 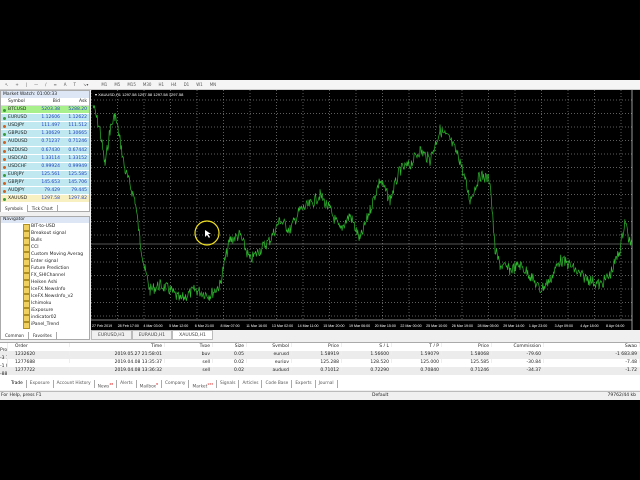 What do you see at coordinates (417, 345) in the screenshot?
I see `col-header: T / P` at bounding box center [417, 345].